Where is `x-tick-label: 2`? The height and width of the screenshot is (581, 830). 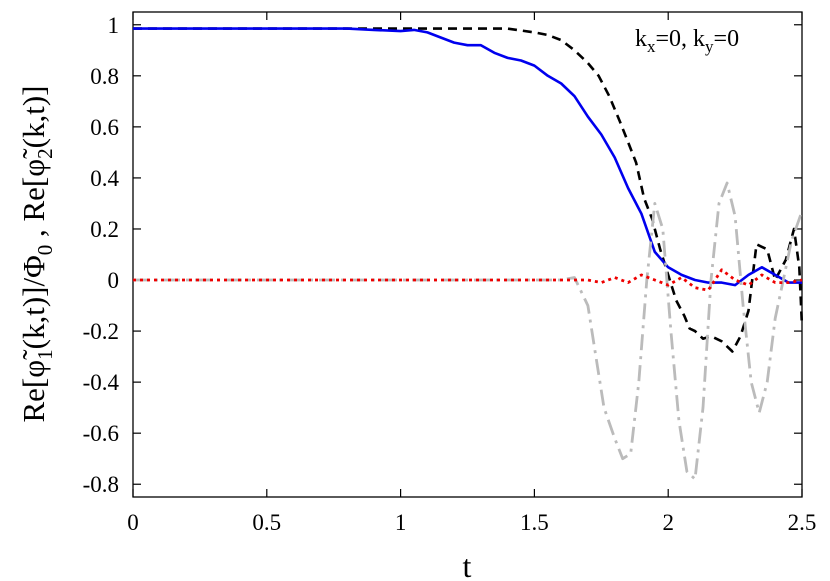
x-tick-label: 2 is located at coordinates (668, 522).